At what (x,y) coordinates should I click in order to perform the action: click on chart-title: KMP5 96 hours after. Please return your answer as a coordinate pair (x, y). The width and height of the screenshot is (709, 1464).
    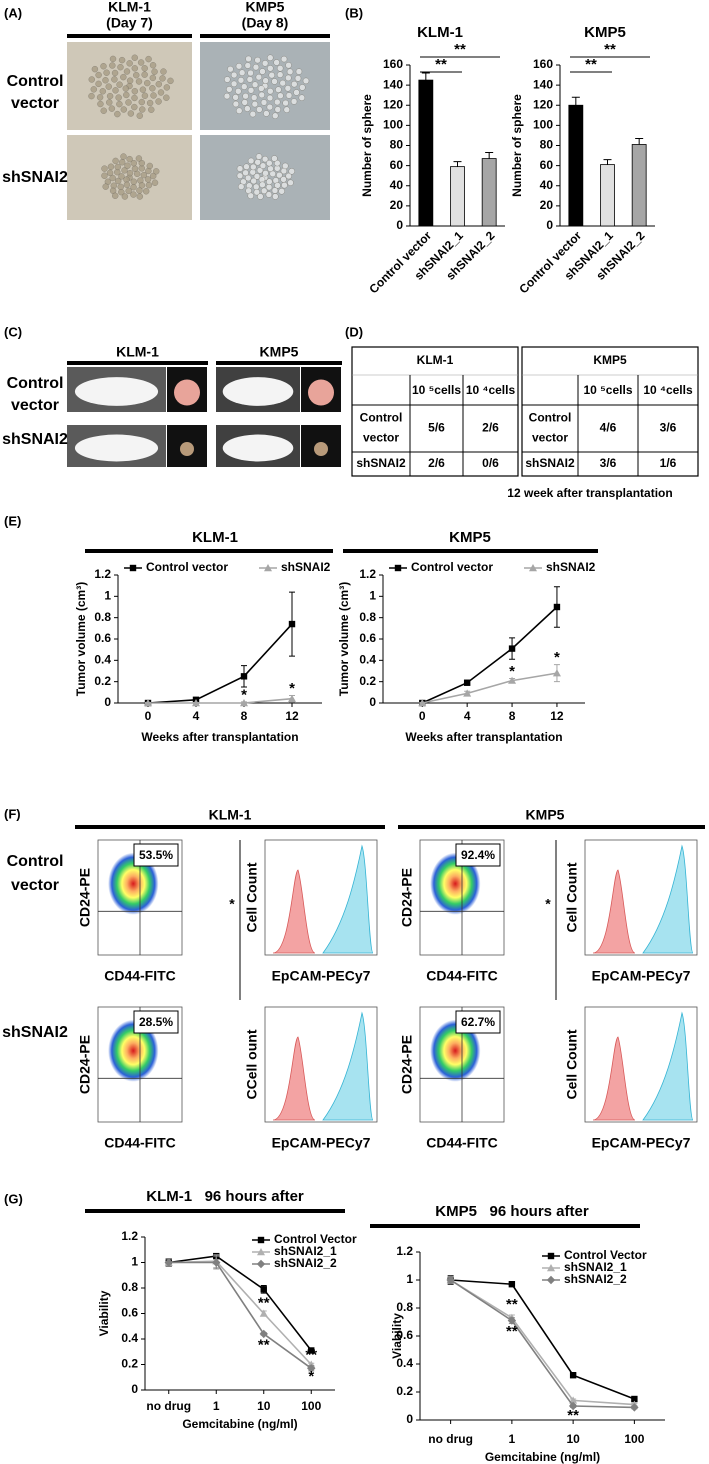
    Looking at the image, I should click on (512, 1211).